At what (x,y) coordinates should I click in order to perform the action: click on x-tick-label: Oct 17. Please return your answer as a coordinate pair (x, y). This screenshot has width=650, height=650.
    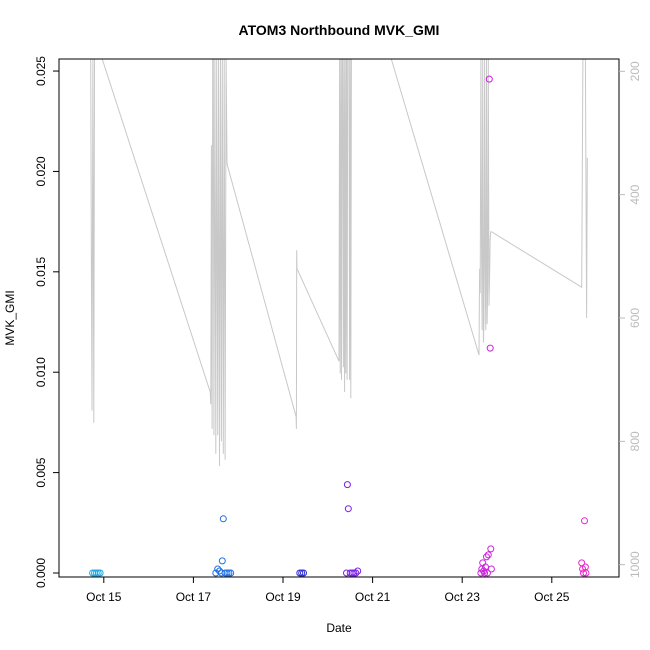
    Looking at the image, I should click on (194, 597).